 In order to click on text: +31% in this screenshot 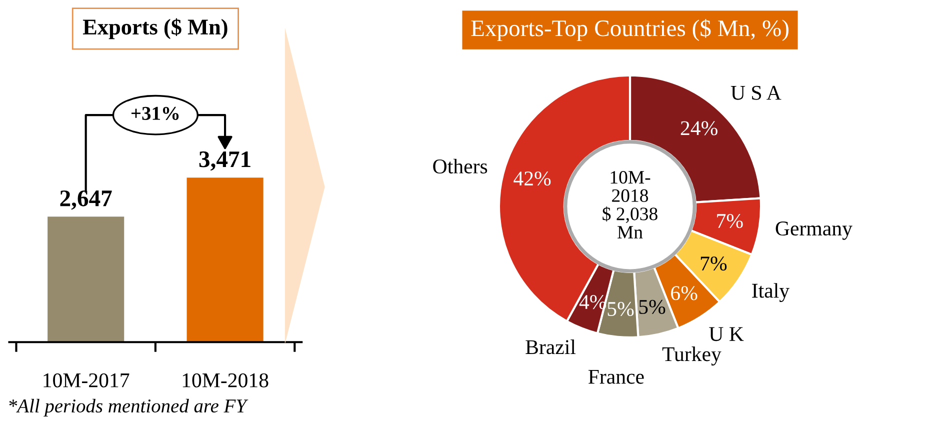, I will do `click(155, 113)`.